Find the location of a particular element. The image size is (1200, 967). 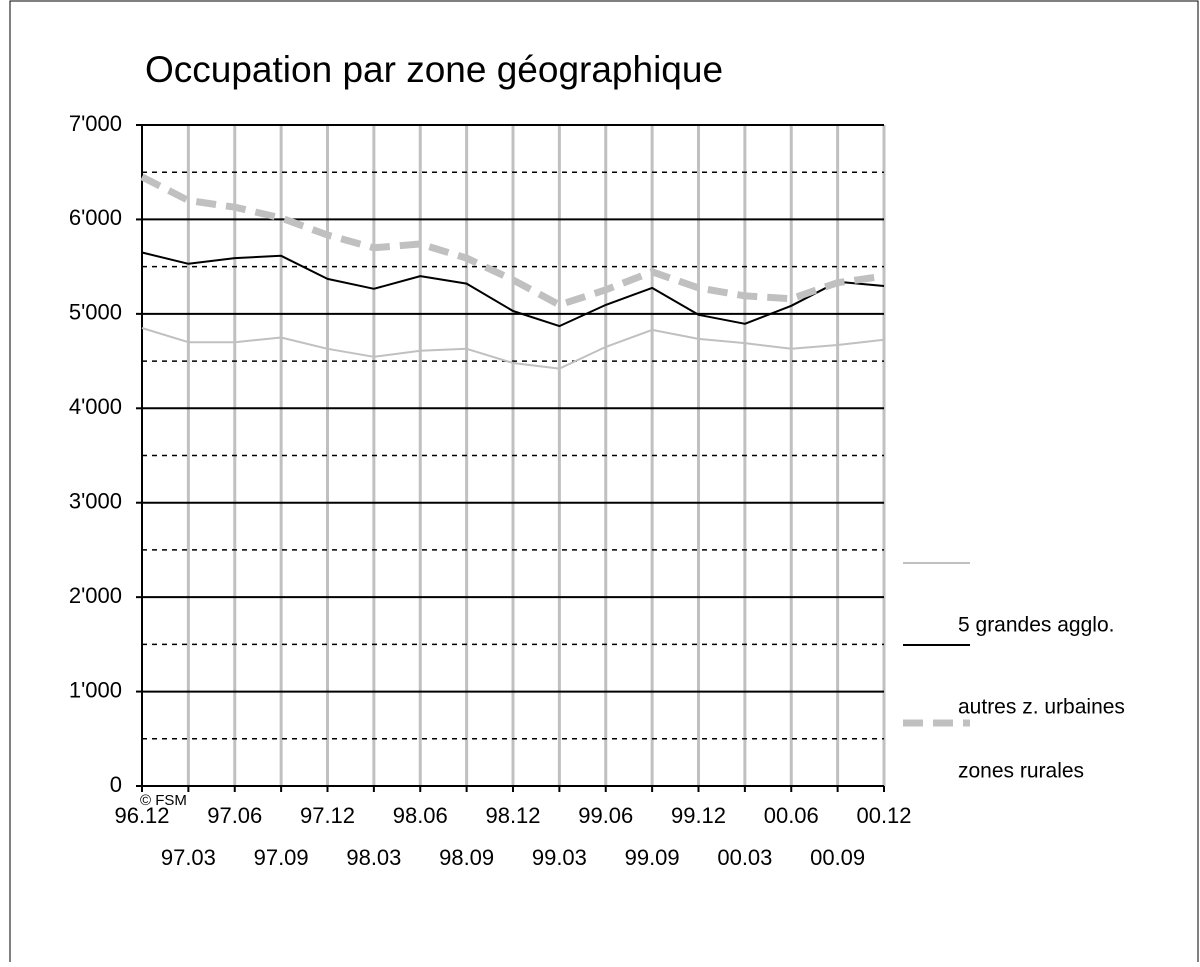

legend-label: zones rurales is located at coordinates (1021, 771).